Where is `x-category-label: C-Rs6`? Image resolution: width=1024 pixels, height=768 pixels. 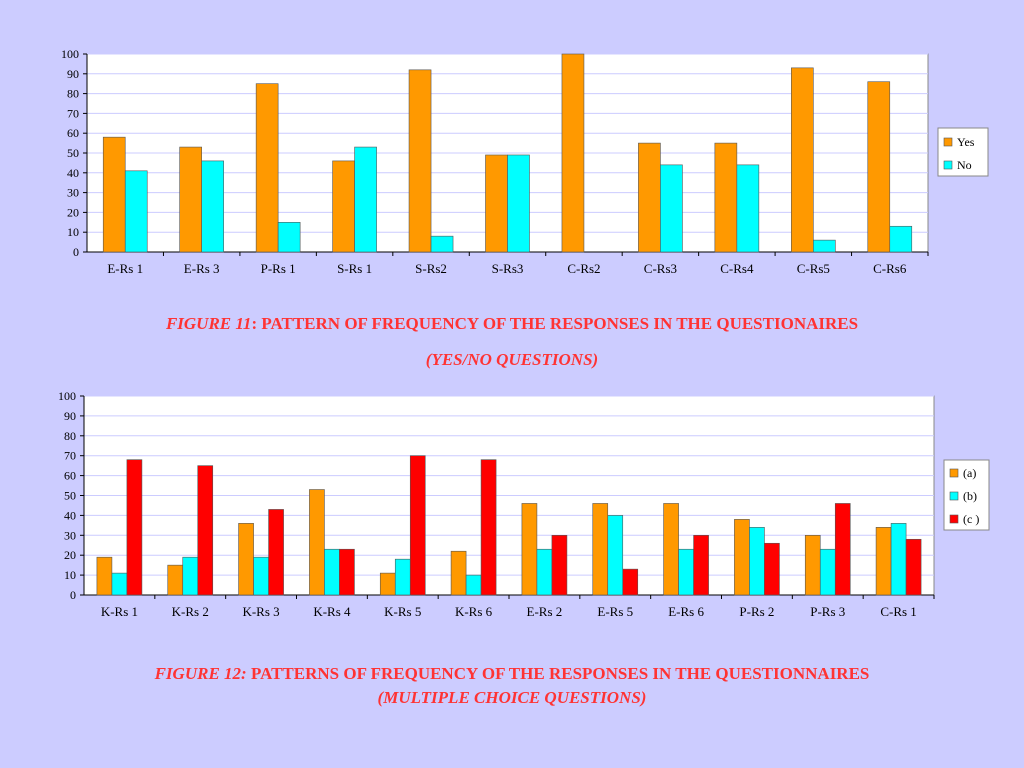
x-category-label: C-Rs6 is located at coordinates (890, 268).